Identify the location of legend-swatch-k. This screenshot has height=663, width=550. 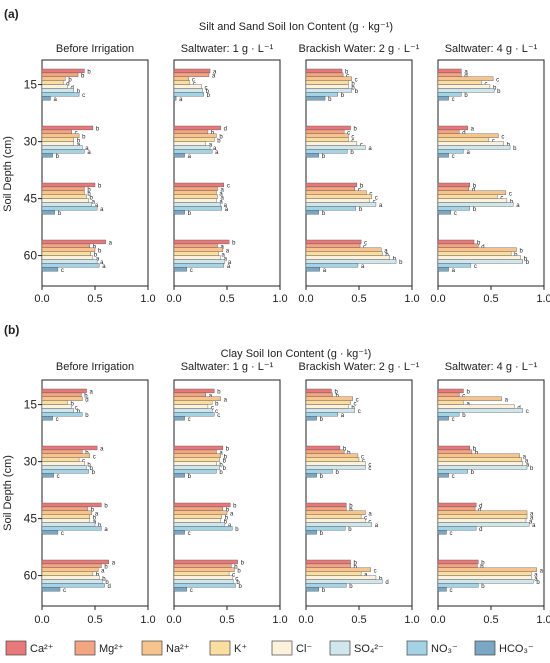
(220, 648).